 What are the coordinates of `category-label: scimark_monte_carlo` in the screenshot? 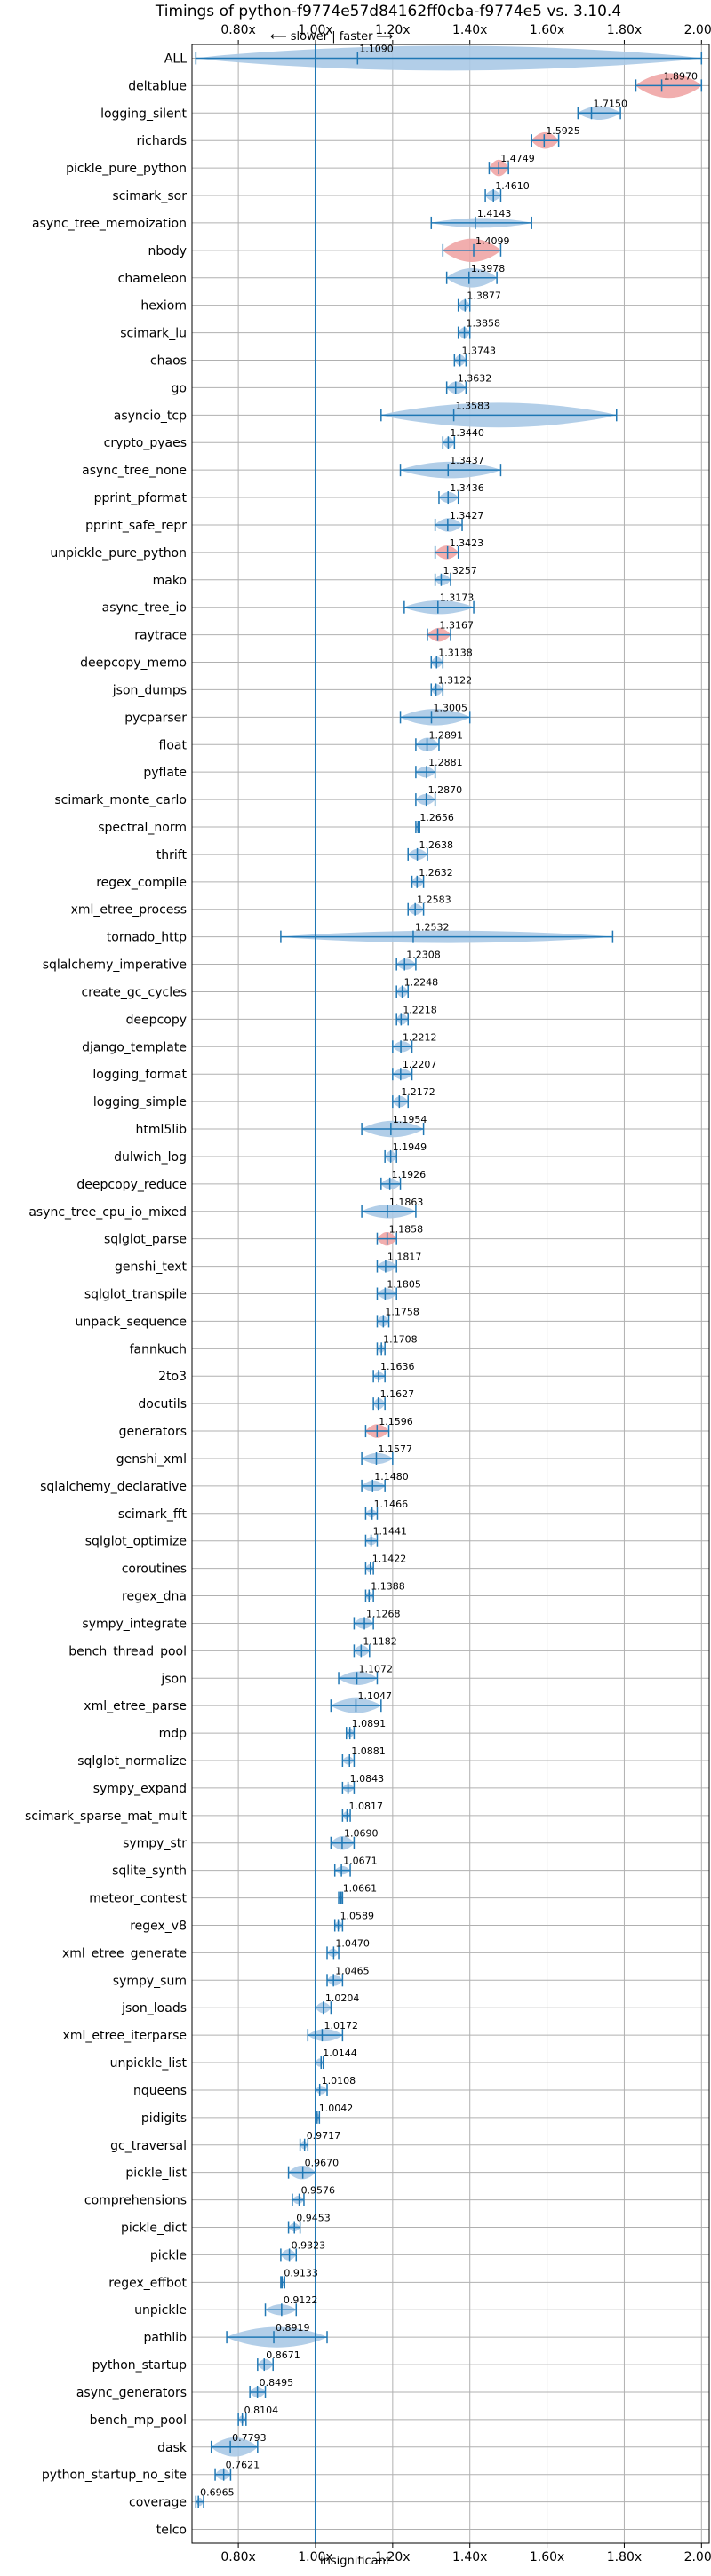 It's located at (120, 800).